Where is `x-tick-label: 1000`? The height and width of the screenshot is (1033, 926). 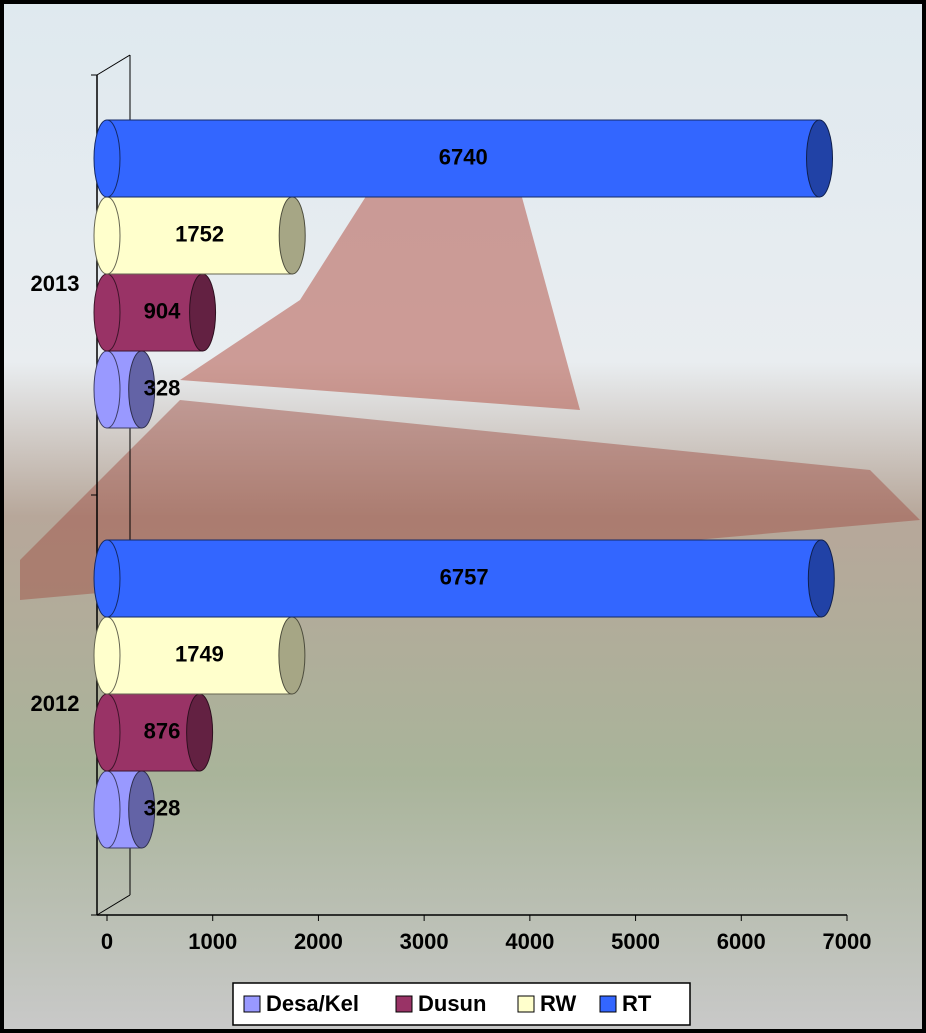
x-tick-label: 1000 is located at coordinates (212, 941).